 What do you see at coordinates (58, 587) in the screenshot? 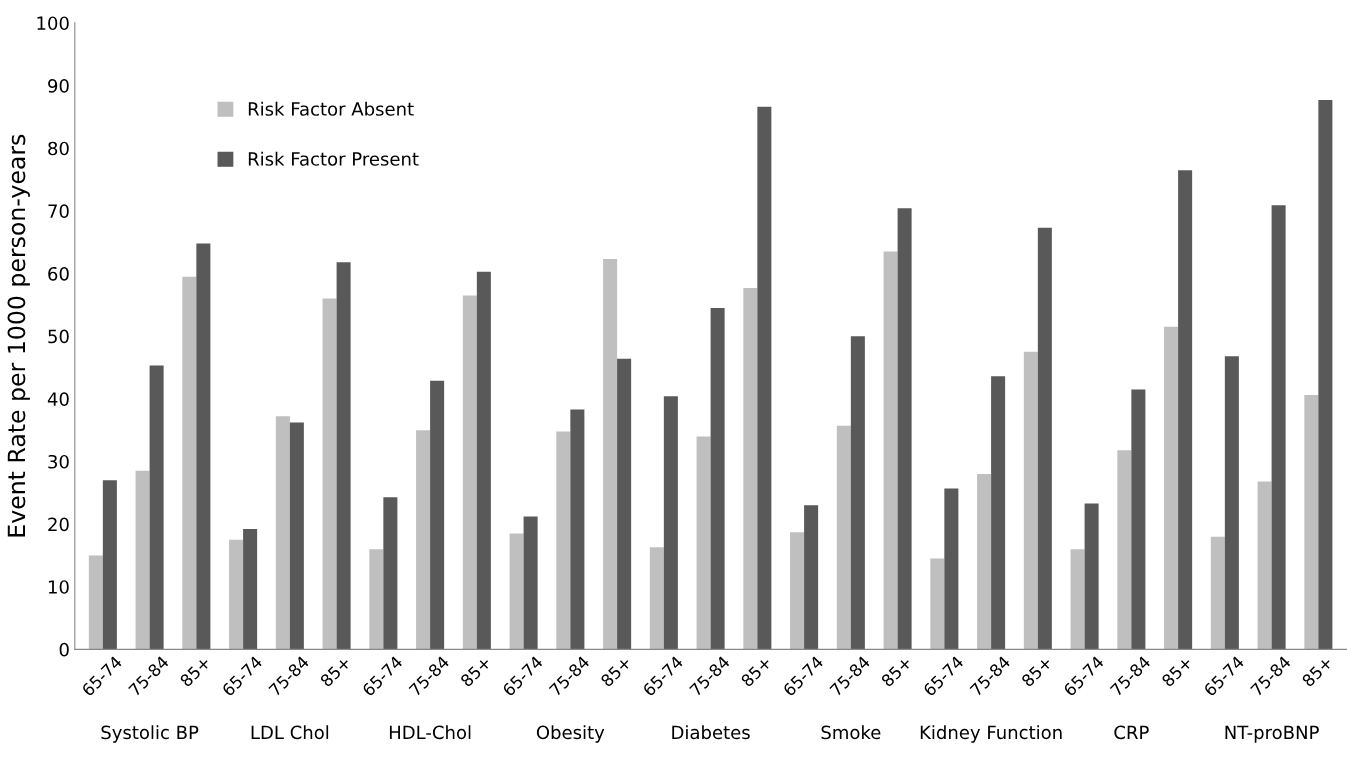
I see `y-tick-label: 10` at bounding box center [58, 587].